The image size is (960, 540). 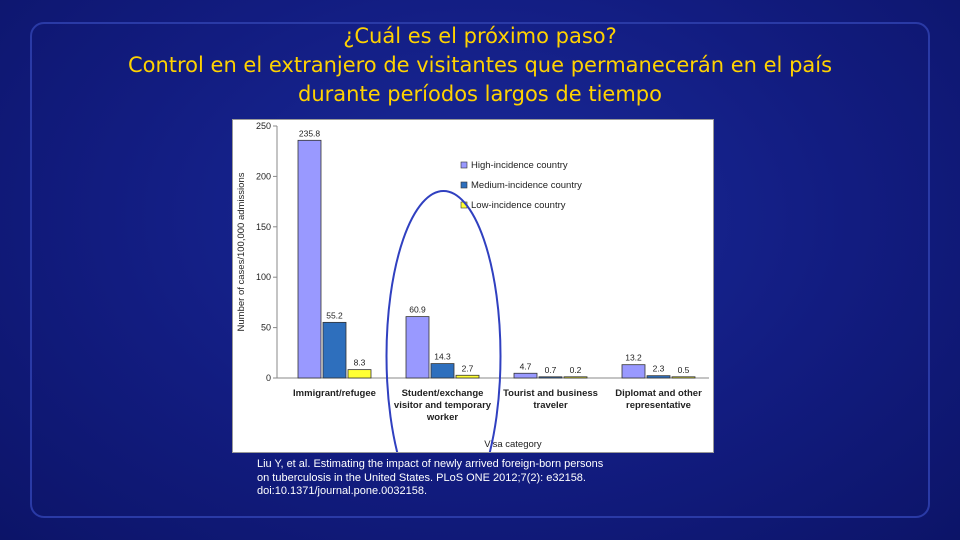 What do you see at coordinates (658, 405) in the screenshot?
I see `x-category-label: representative` at bounding box center [658, 405].